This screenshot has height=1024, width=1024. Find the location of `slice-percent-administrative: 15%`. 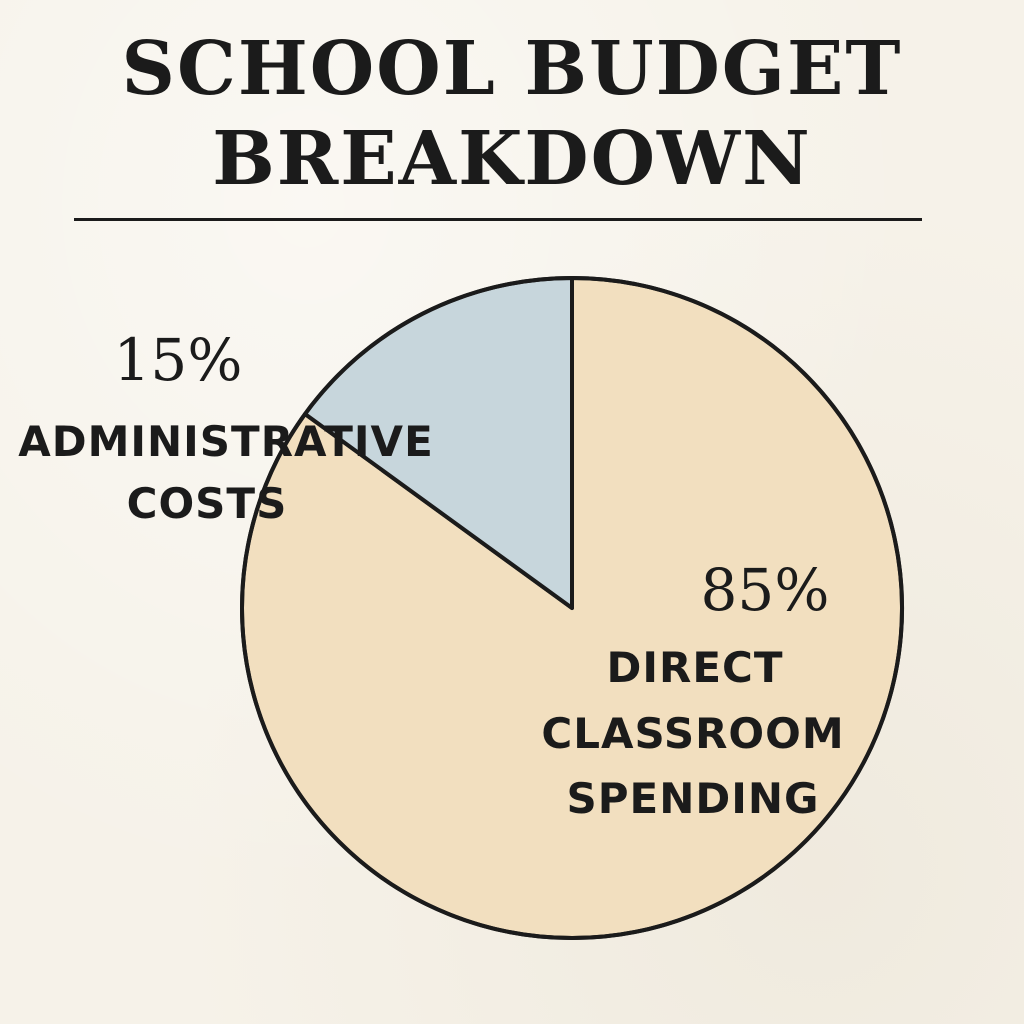

slice-percent-administrative: 15% is located at coordinates (178, 360).